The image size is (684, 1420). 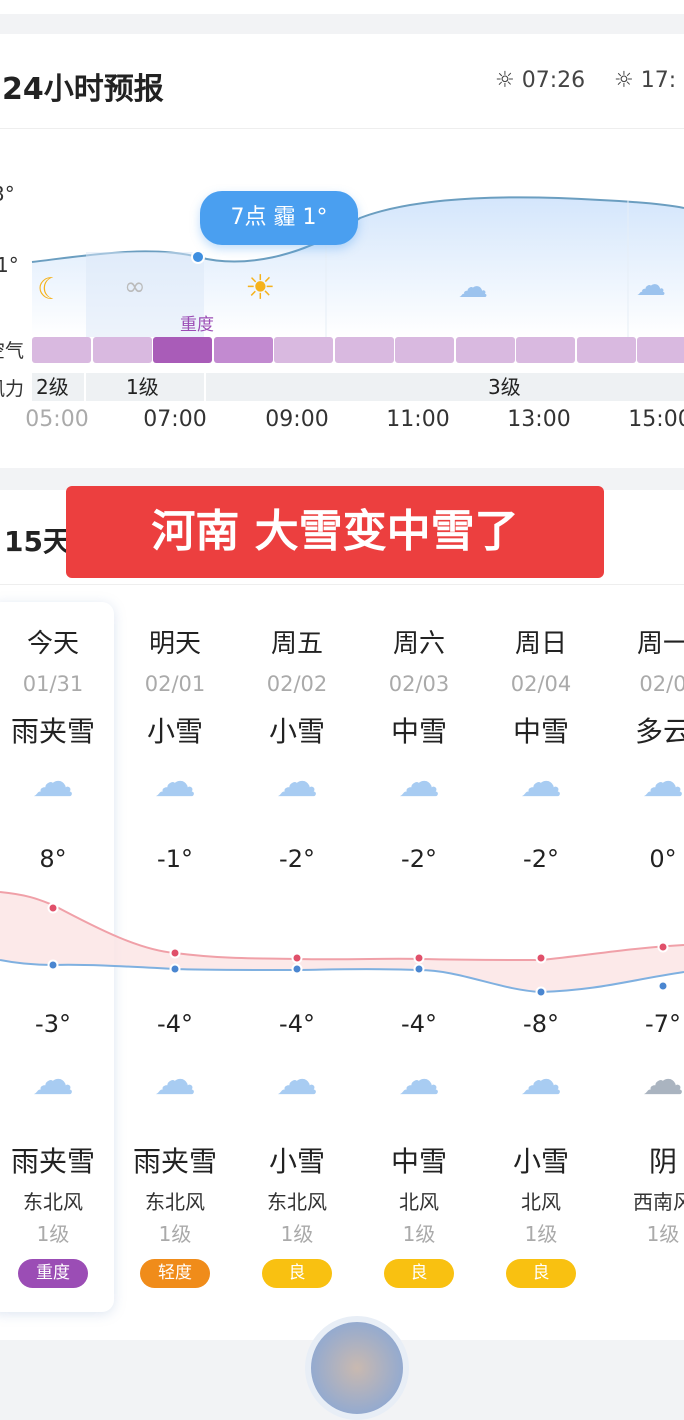 I want to click on day-date: 02/03, so click(x=419, y=684).